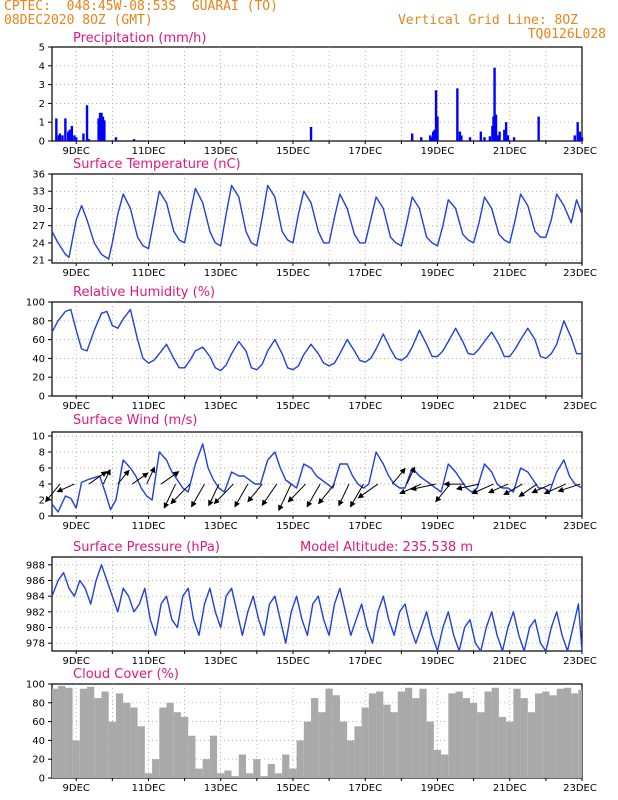 The height and width of the screenshot is (800, 618). I want to click on surface-pressure-frame, so click(317, 604).